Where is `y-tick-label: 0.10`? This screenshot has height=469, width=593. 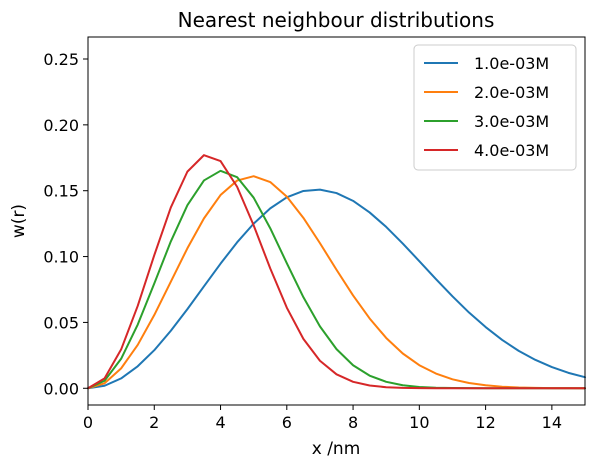 y-tick-label: 0.10 is located at coordinates (61, 257).